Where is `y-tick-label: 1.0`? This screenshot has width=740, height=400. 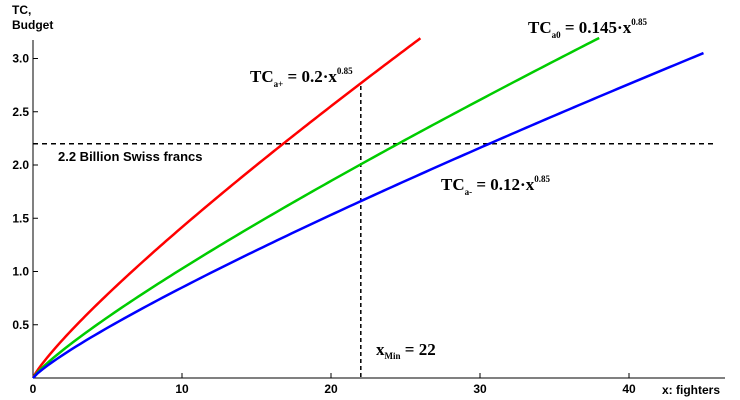 y-tick-label: 1.0 is located at coordinates (20, 272).